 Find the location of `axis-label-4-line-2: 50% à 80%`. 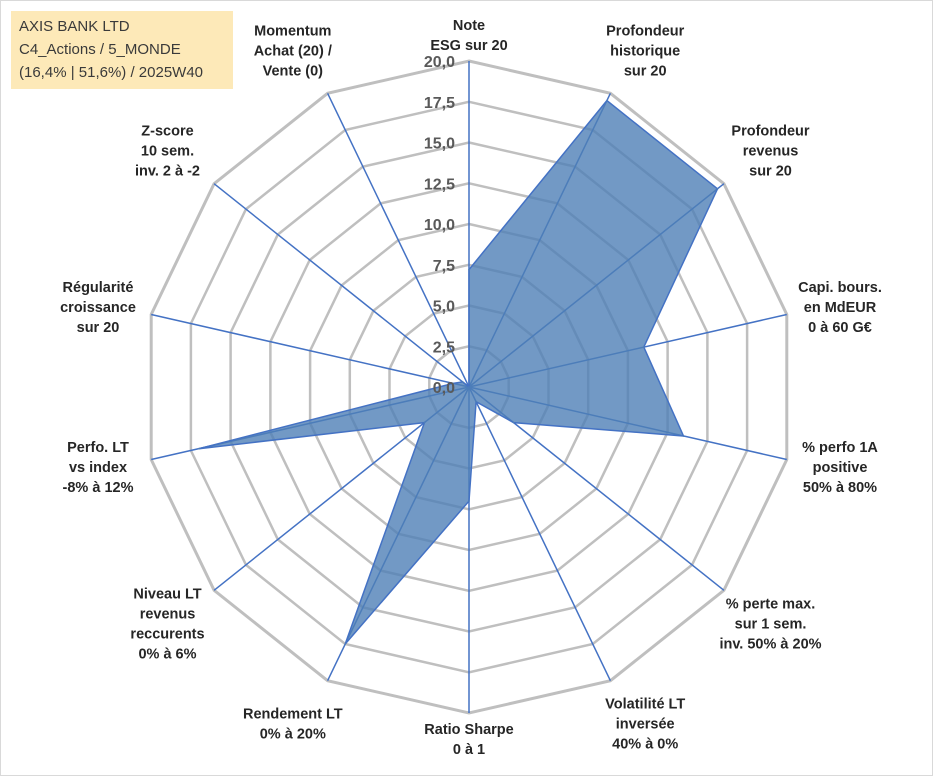

axis-label-4-line-2: 50% à 80% is located at coordinates (840, 488).